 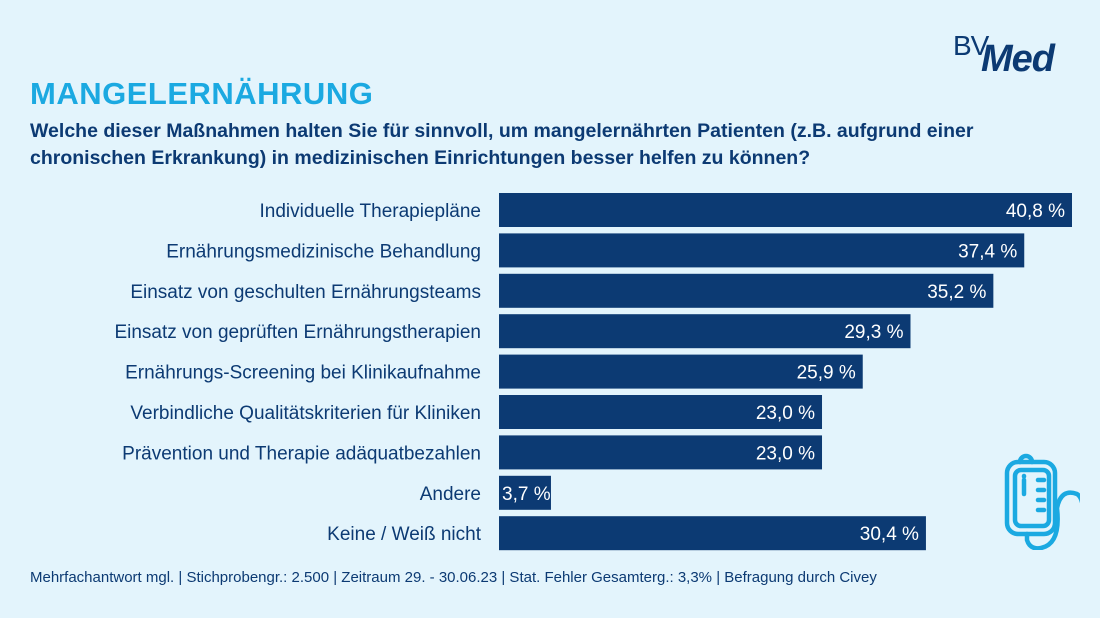 I want to click on bvmed-logo: BV Med, so click(x=1015, y=55).